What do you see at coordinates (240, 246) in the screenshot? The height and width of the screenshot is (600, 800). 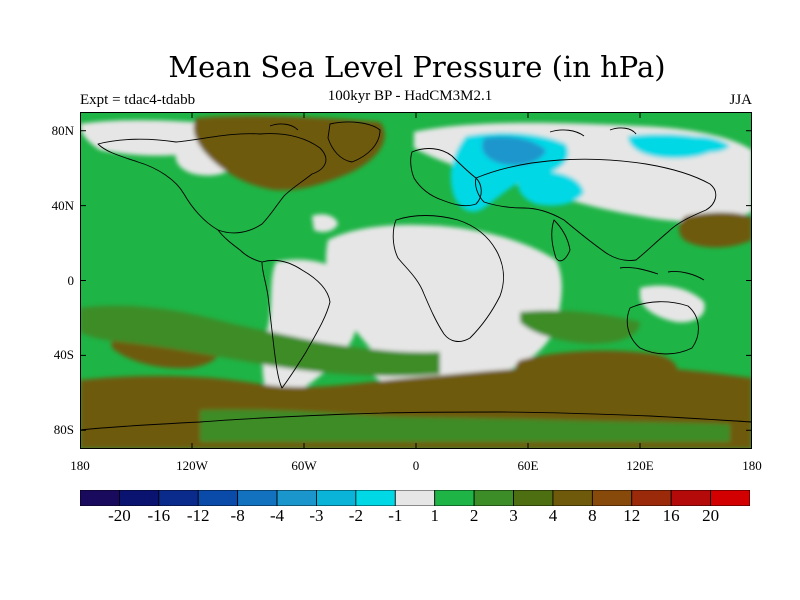 I see `central-america-coast` at bounding box center [240, 246].